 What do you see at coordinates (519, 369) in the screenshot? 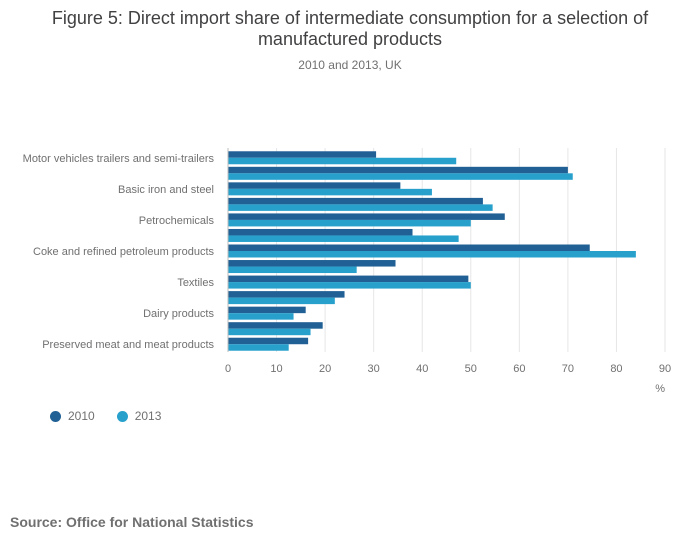
I see `x-tick-label: 60` at bounding box center [519, 369].